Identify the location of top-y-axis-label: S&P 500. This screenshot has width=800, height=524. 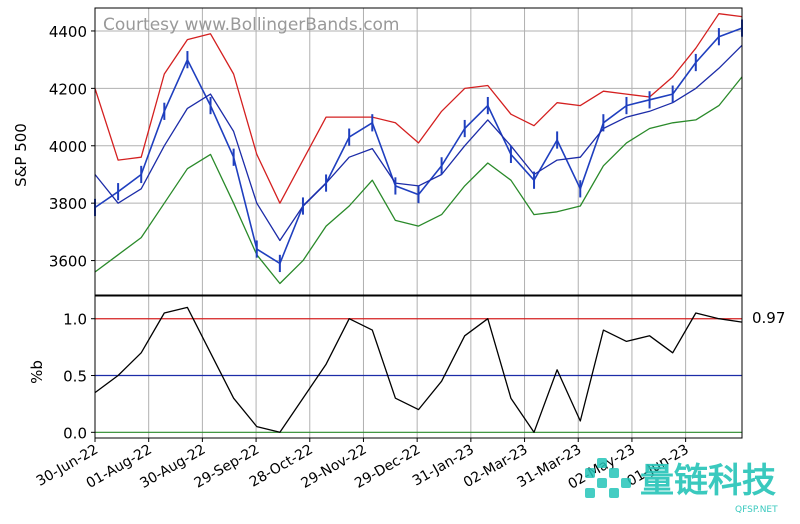
(21, 155).